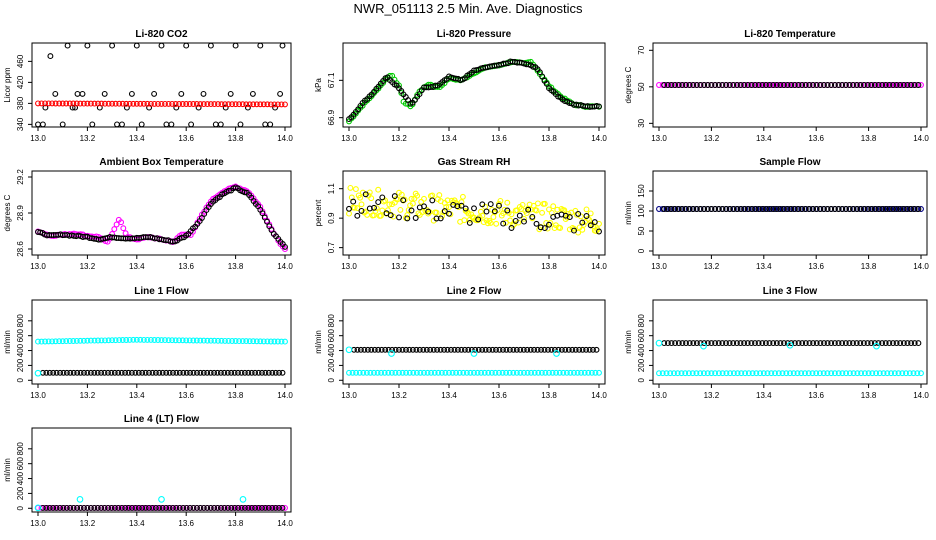 This screenshot has width=936, height=540. Describe the element at coordinates (659, 395) in the screenshot. I see `line3-xtick-label: 13.0` at that location.